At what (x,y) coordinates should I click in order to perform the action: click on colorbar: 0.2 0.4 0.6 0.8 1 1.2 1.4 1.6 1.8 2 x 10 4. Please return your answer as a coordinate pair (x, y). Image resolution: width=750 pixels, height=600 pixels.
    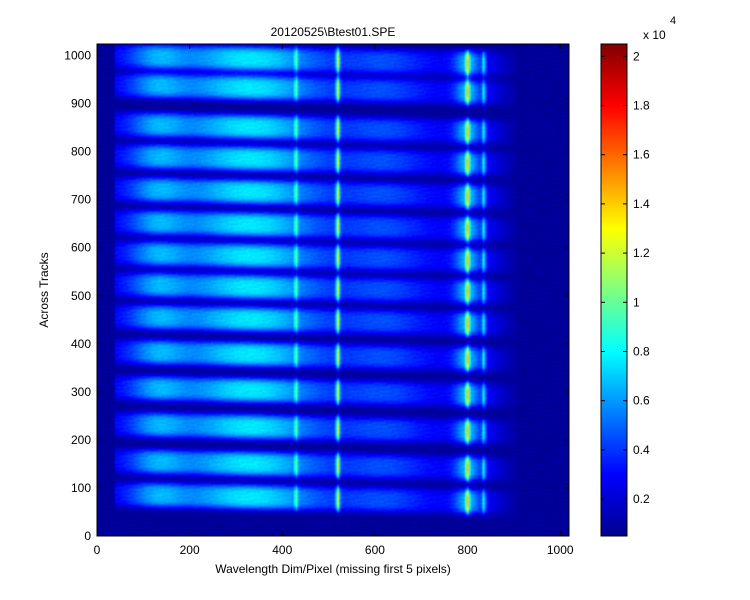
    Looking at the image, I should click on (638, 276).